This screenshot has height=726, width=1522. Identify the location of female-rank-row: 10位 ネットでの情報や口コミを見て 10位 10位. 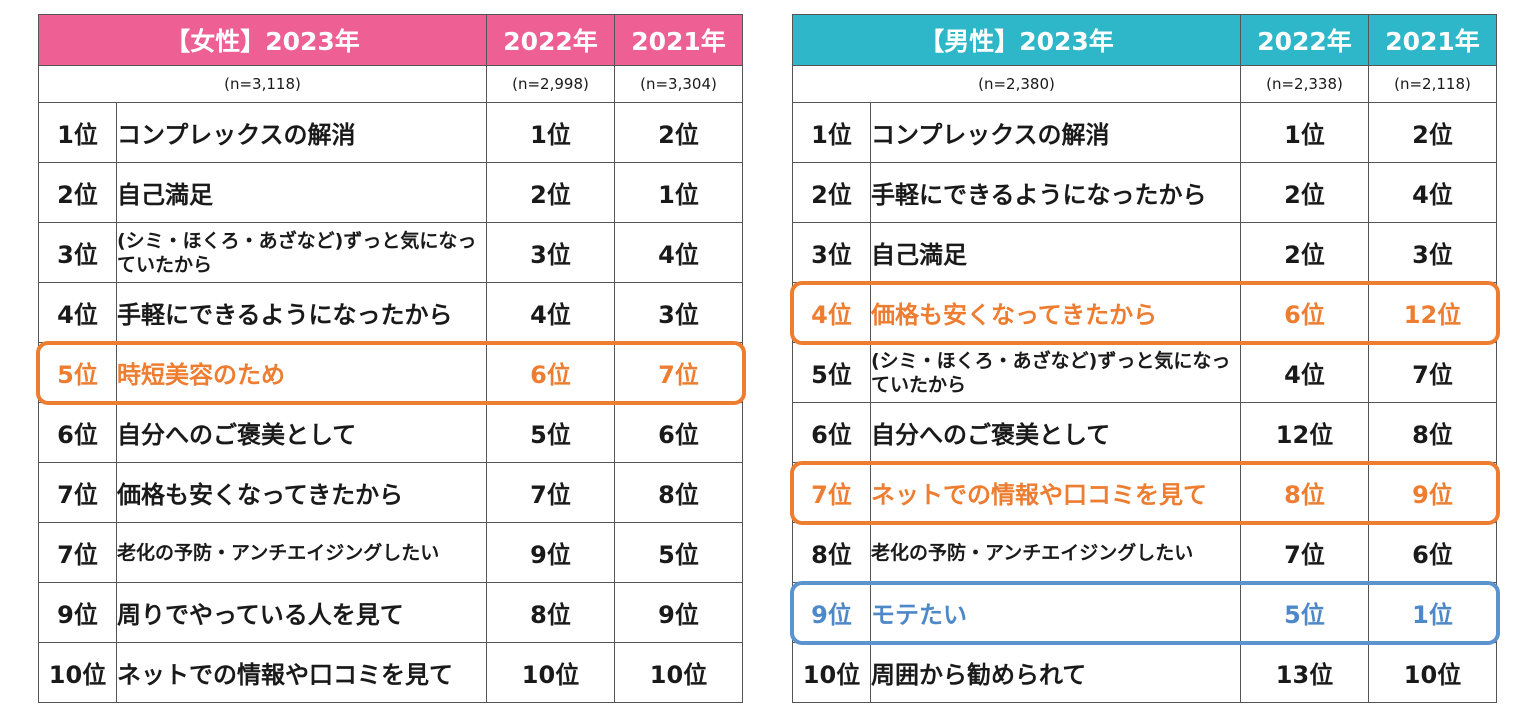
(390, 672).